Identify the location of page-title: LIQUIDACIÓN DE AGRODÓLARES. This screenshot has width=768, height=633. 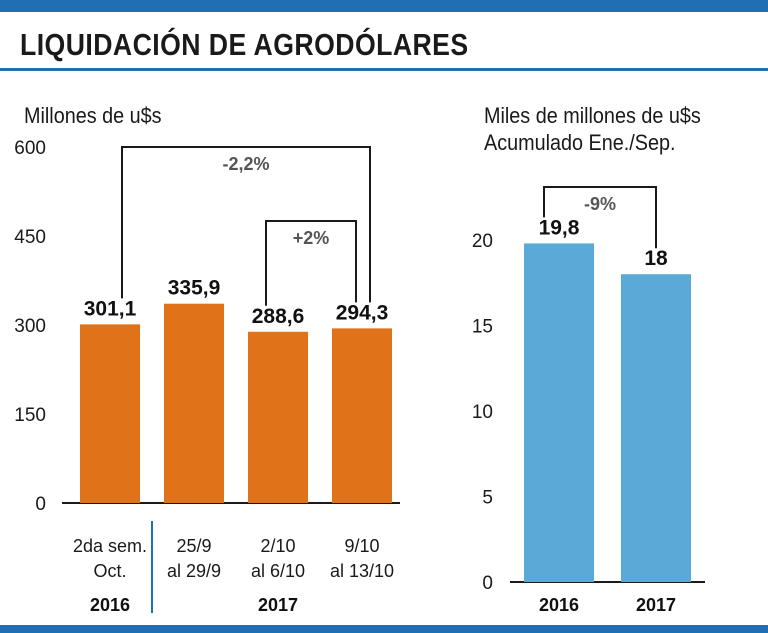
(244, 44).